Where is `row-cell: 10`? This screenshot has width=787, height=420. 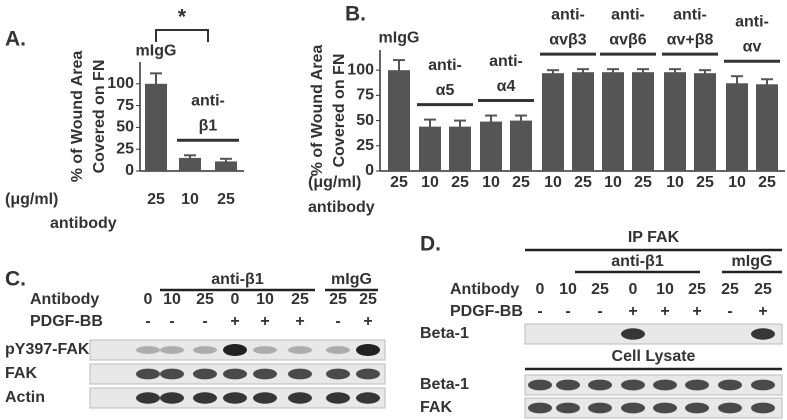 row-cell: 10 is located at coordinates (265, 299).